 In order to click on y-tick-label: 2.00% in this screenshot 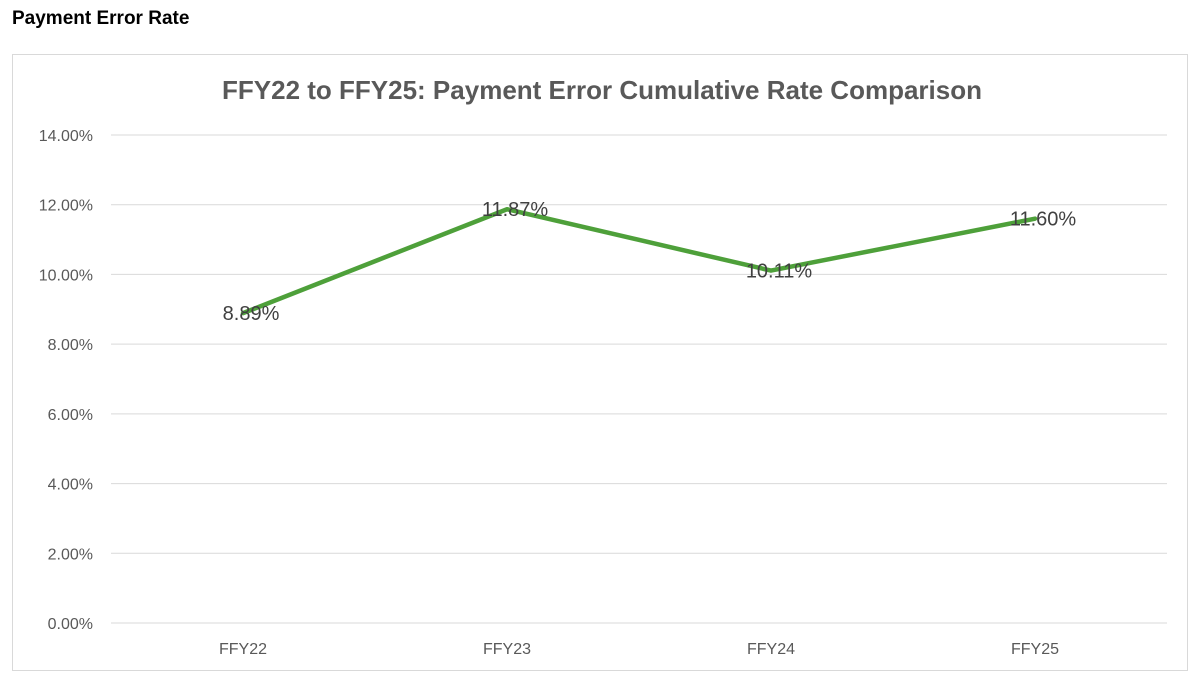, I will do `click(70, 554)`.